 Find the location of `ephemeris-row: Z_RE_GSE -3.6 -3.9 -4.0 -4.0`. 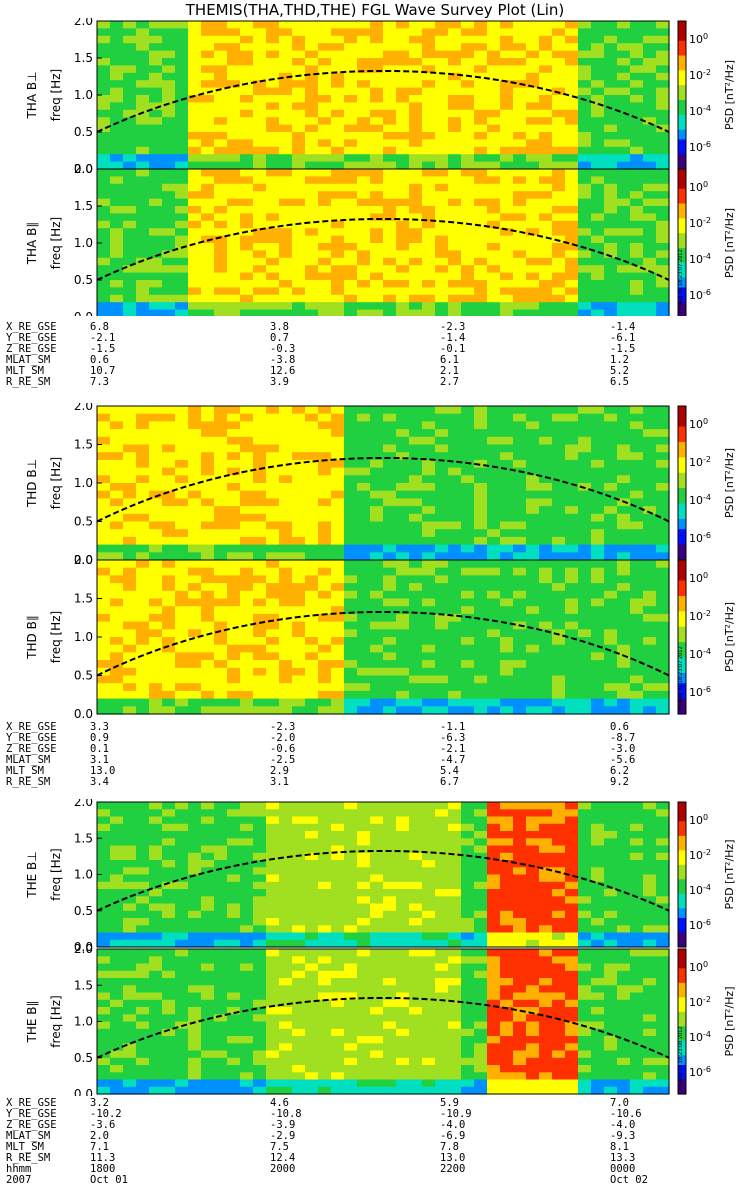

ephemeris-row: Z_RE_GSE -3.6 -3.9 -4.0 -4.0 is located at coordinates (375, 1125).